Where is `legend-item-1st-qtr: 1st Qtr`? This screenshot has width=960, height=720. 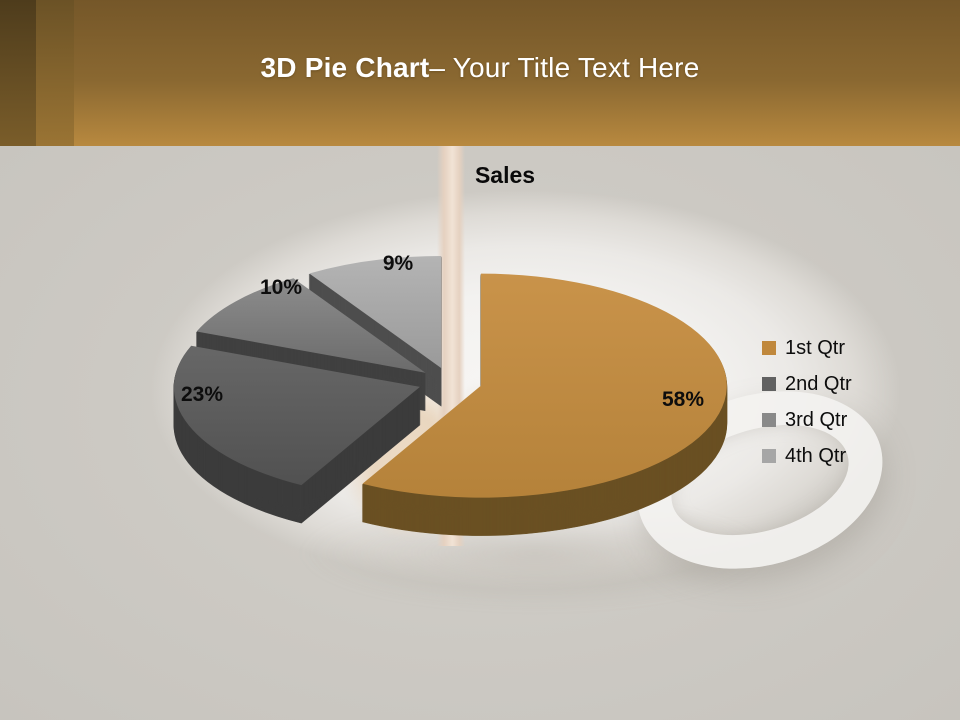
legend-item-1st-qtr: 1st Qtr is located at coordinates (807, 348).